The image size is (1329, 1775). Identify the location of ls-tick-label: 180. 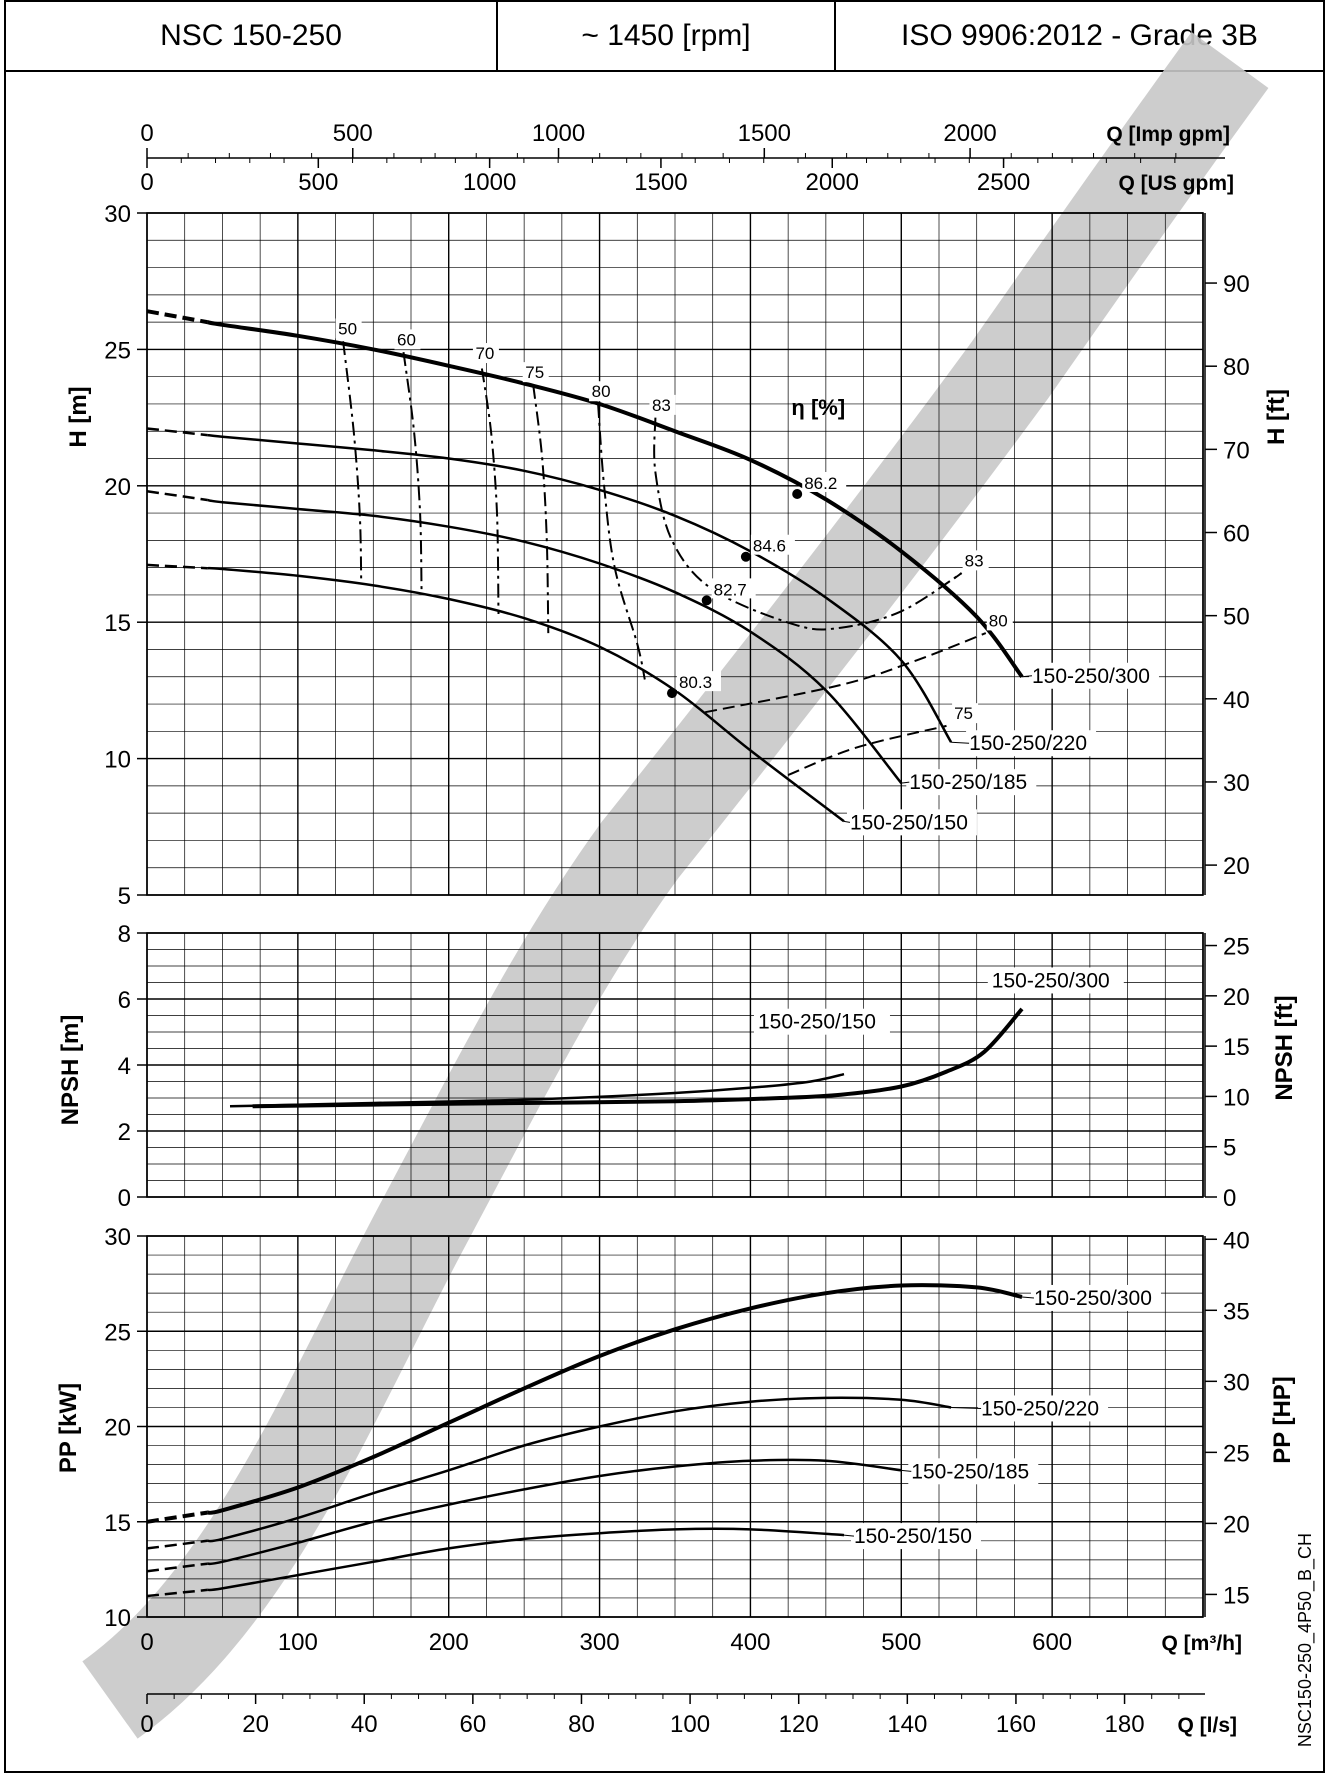
(1125, 1724).